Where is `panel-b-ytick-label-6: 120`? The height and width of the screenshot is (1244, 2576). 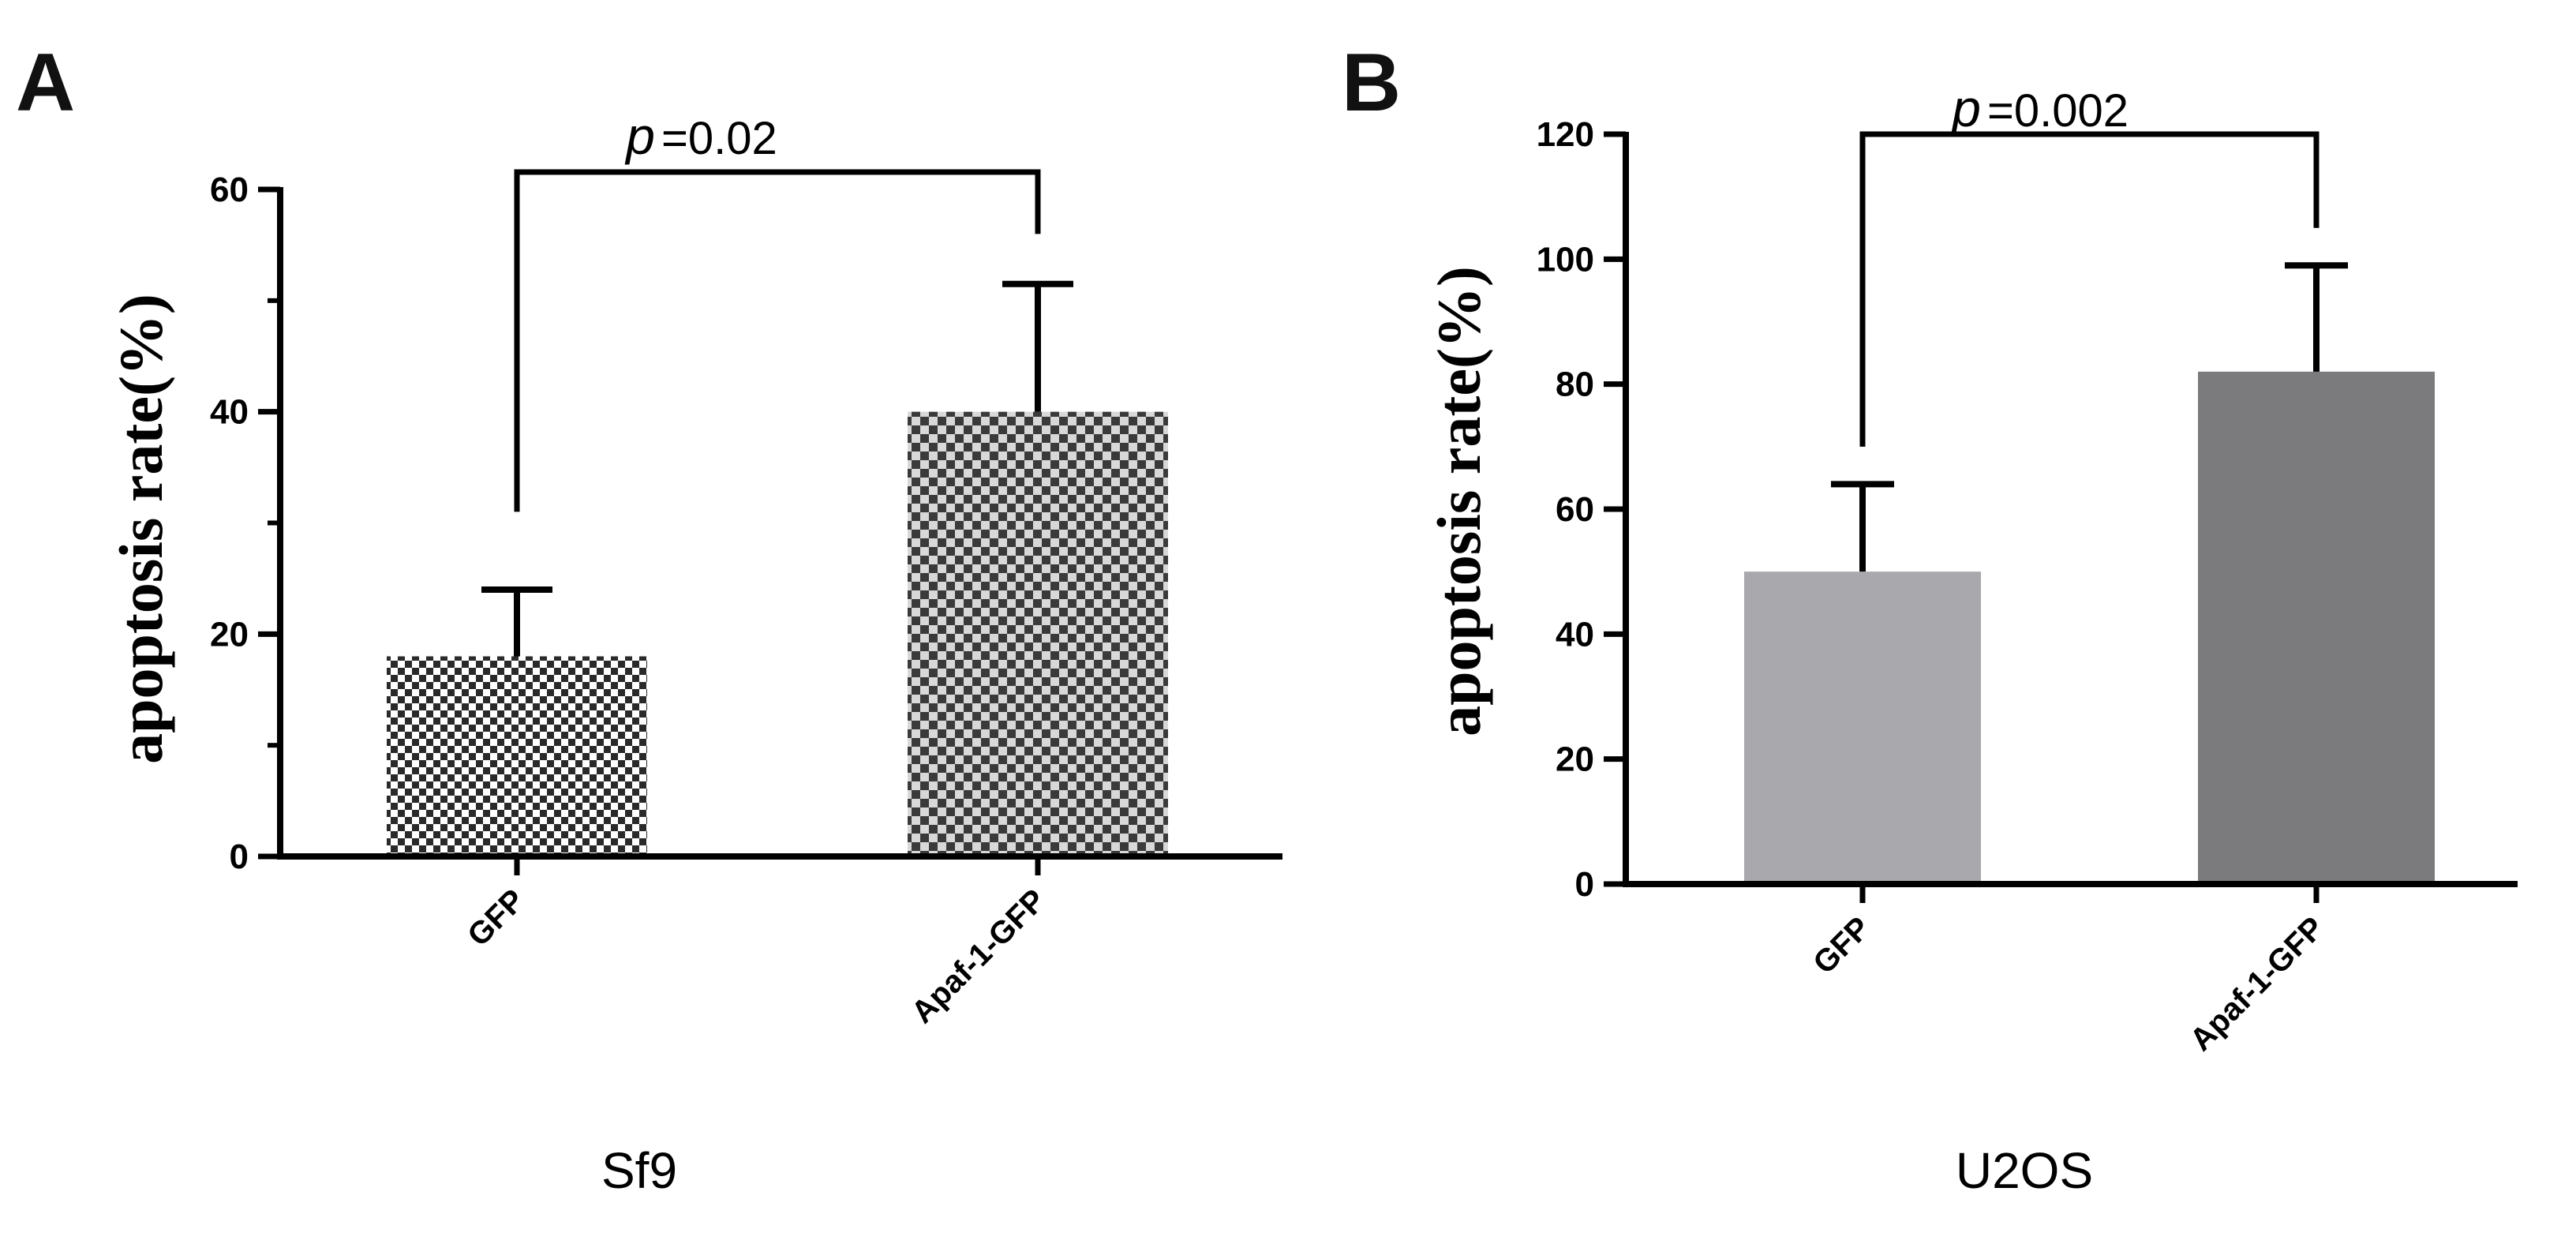 panel-b-ytick-label-6: 120 is located at coordinates (1565, 134).